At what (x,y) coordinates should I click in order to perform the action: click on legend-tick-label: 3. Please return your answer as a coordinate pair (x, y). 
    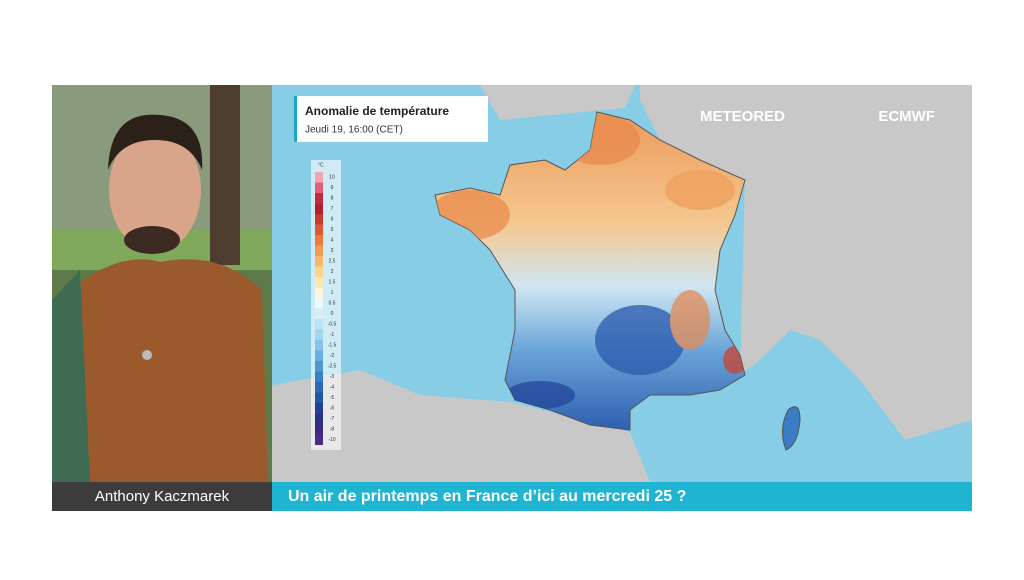
    Looking at the image, I should click on (332, 251).